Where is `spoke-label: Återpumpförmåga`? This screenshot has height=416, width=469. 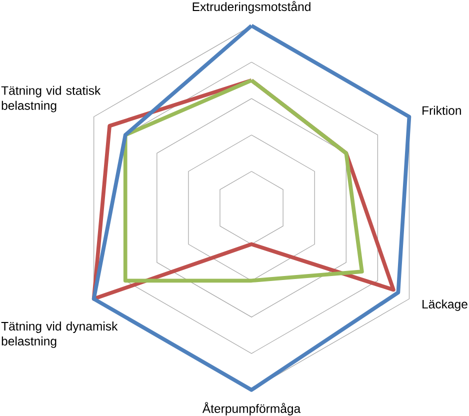
spoke-label: Återpumpförmåga is located at coordinates (251, 409).